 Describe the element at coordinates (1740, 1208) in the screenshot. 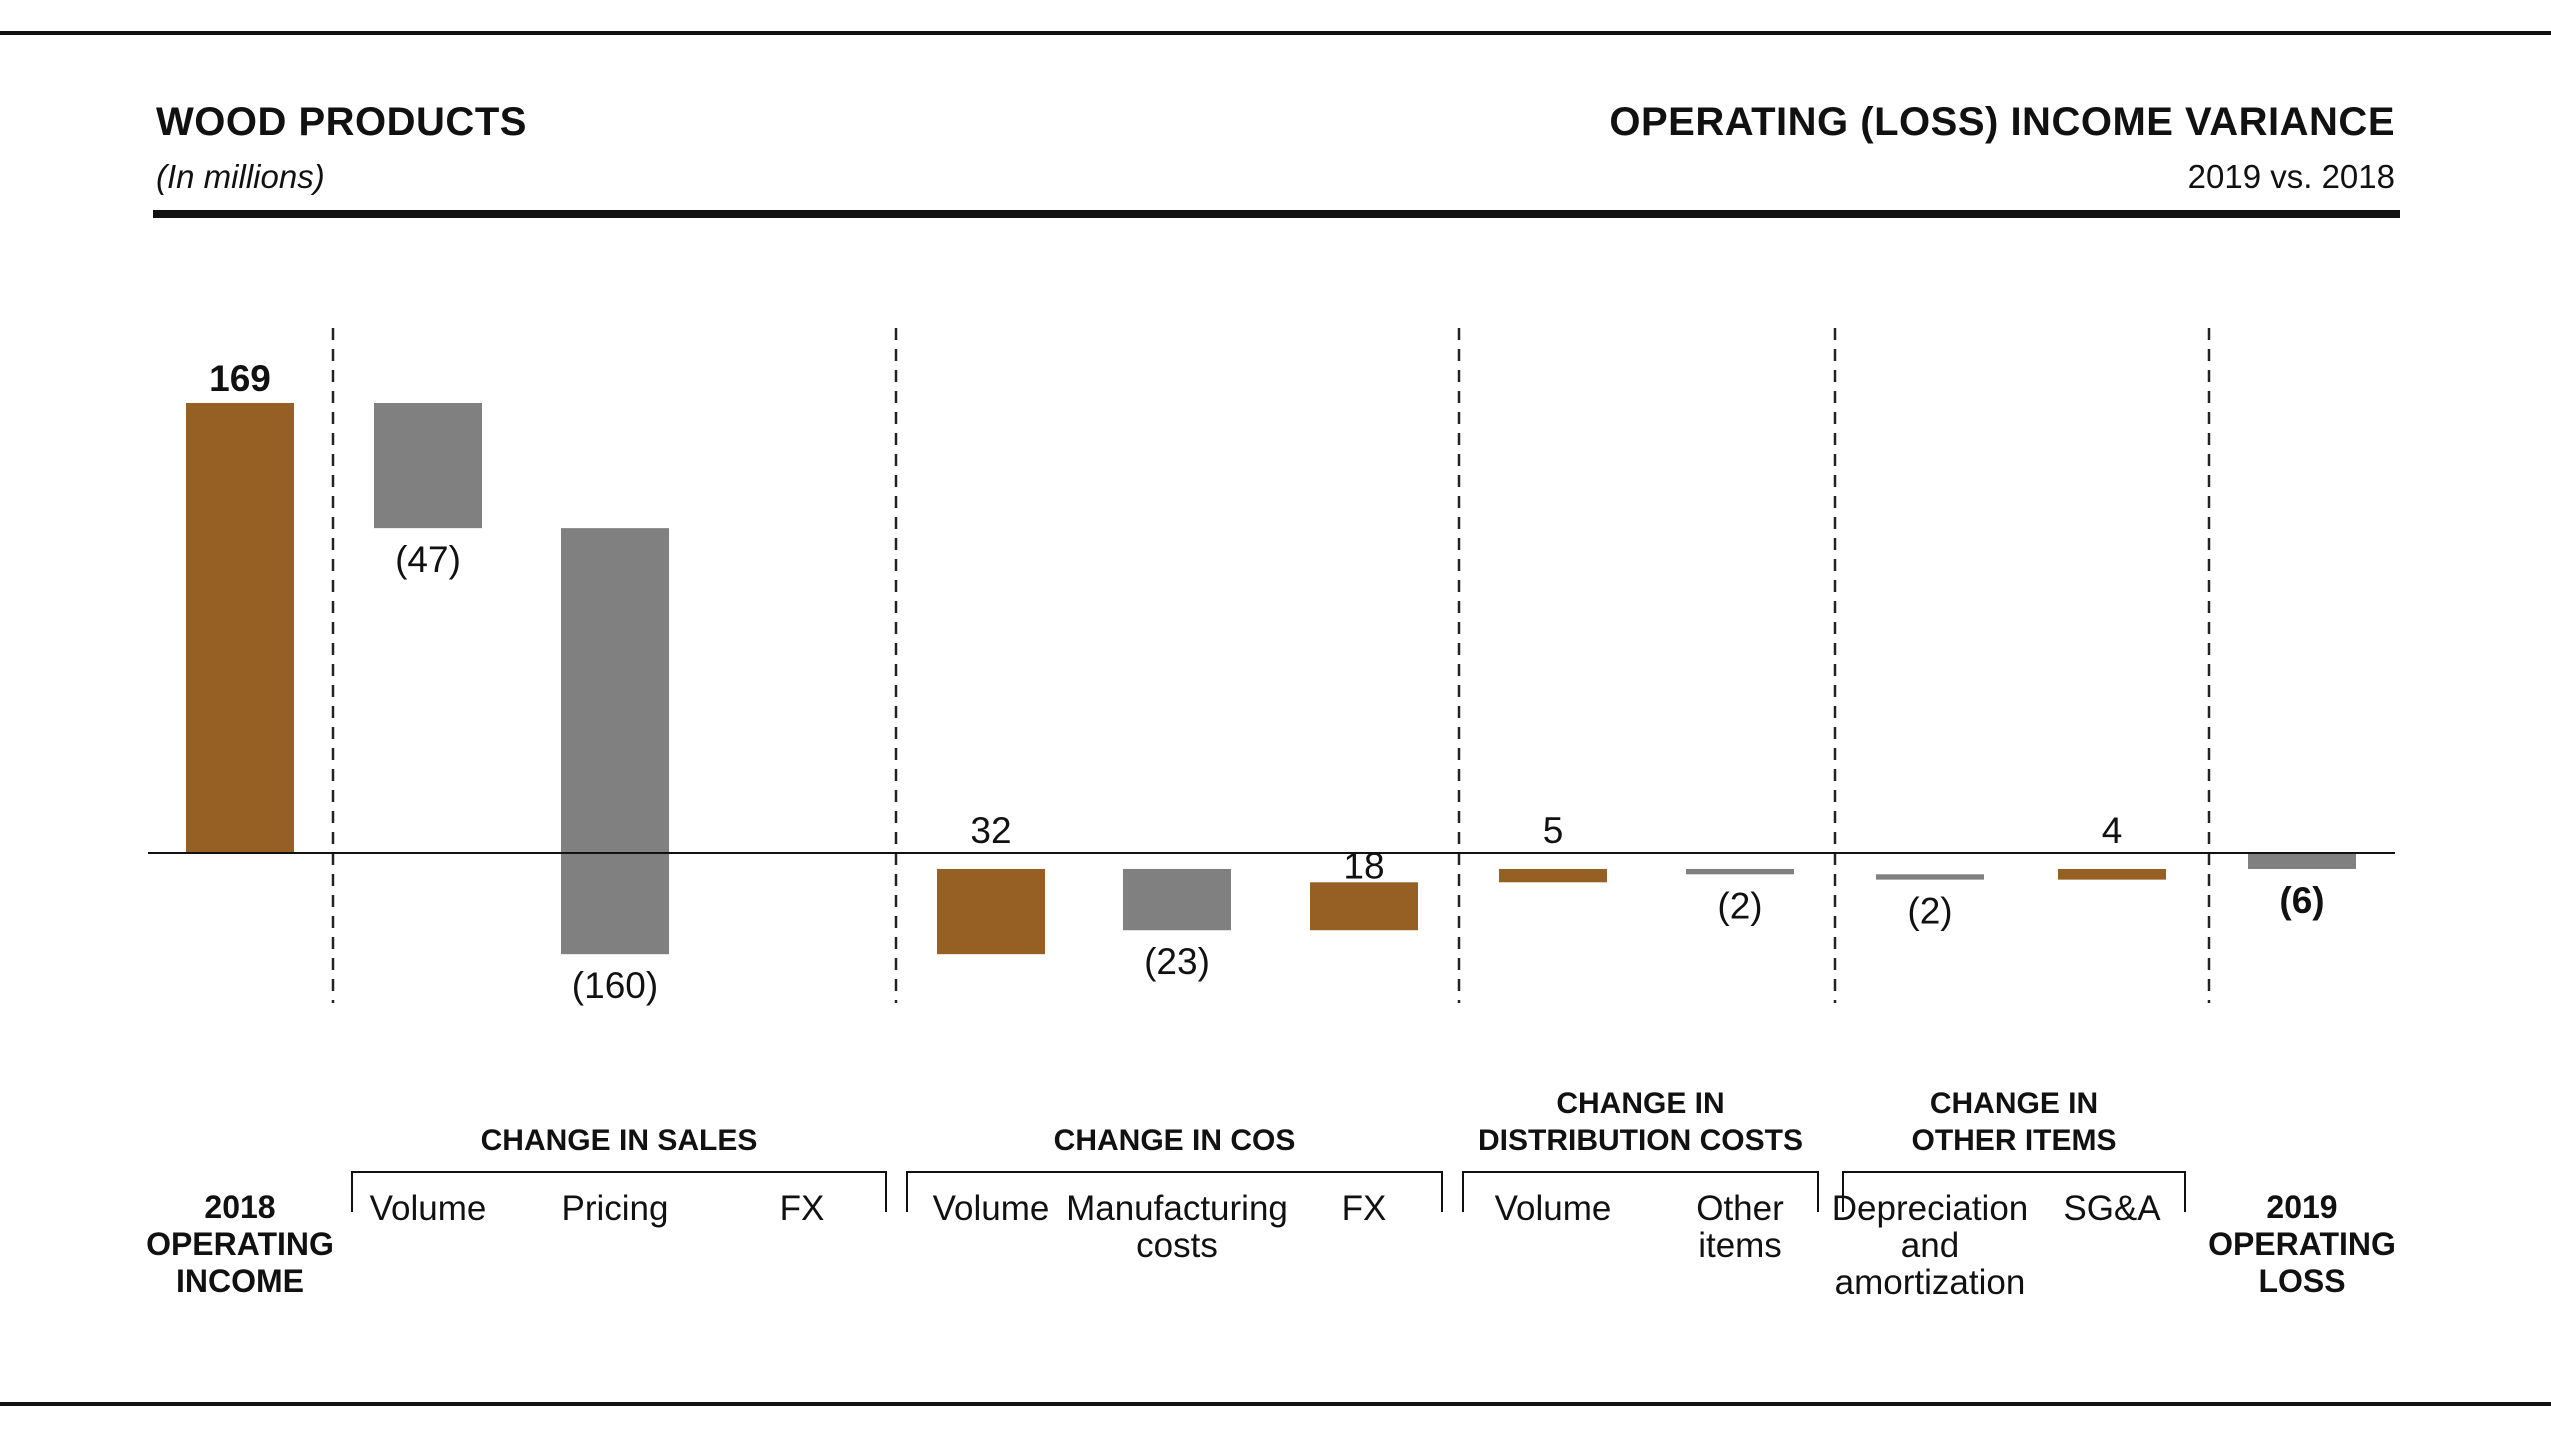

I see `category-label: Other` at that location.